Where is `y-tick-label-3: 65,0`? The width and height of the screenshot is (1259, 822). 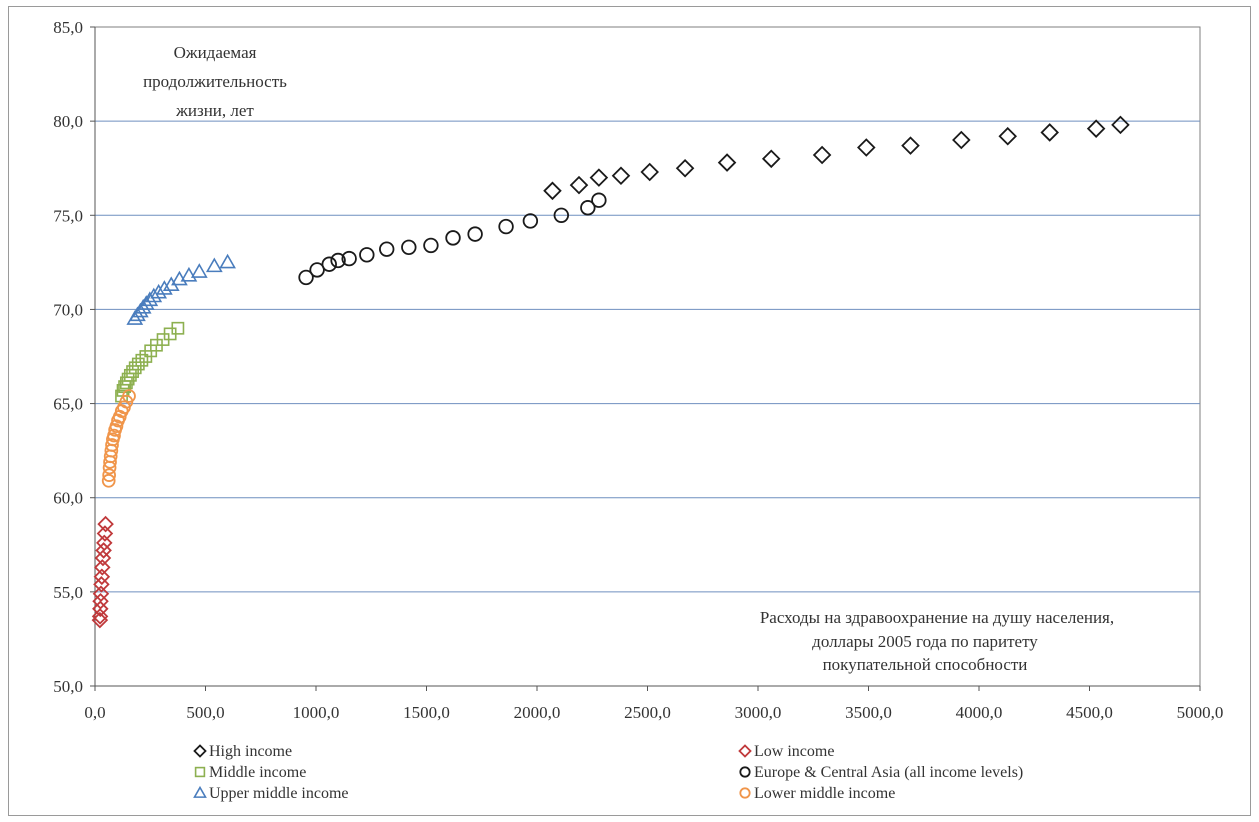 y-tick-label-3: 65,0 is located at coordinates (68, 404).